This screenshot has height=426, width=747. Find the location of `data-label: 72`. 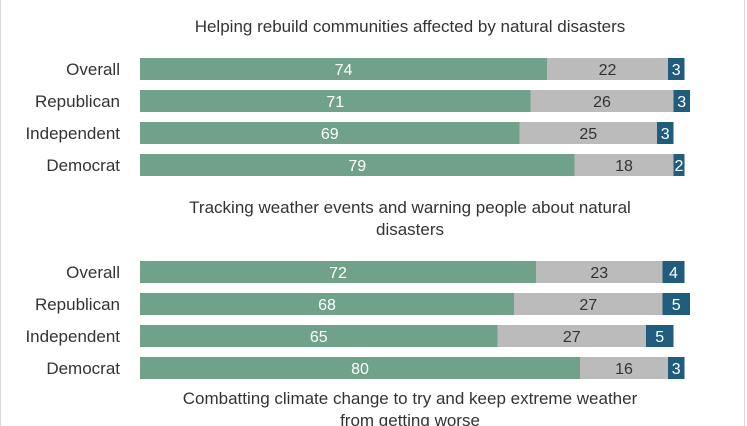

data-label: 72 is located at coordinates (338, 273).